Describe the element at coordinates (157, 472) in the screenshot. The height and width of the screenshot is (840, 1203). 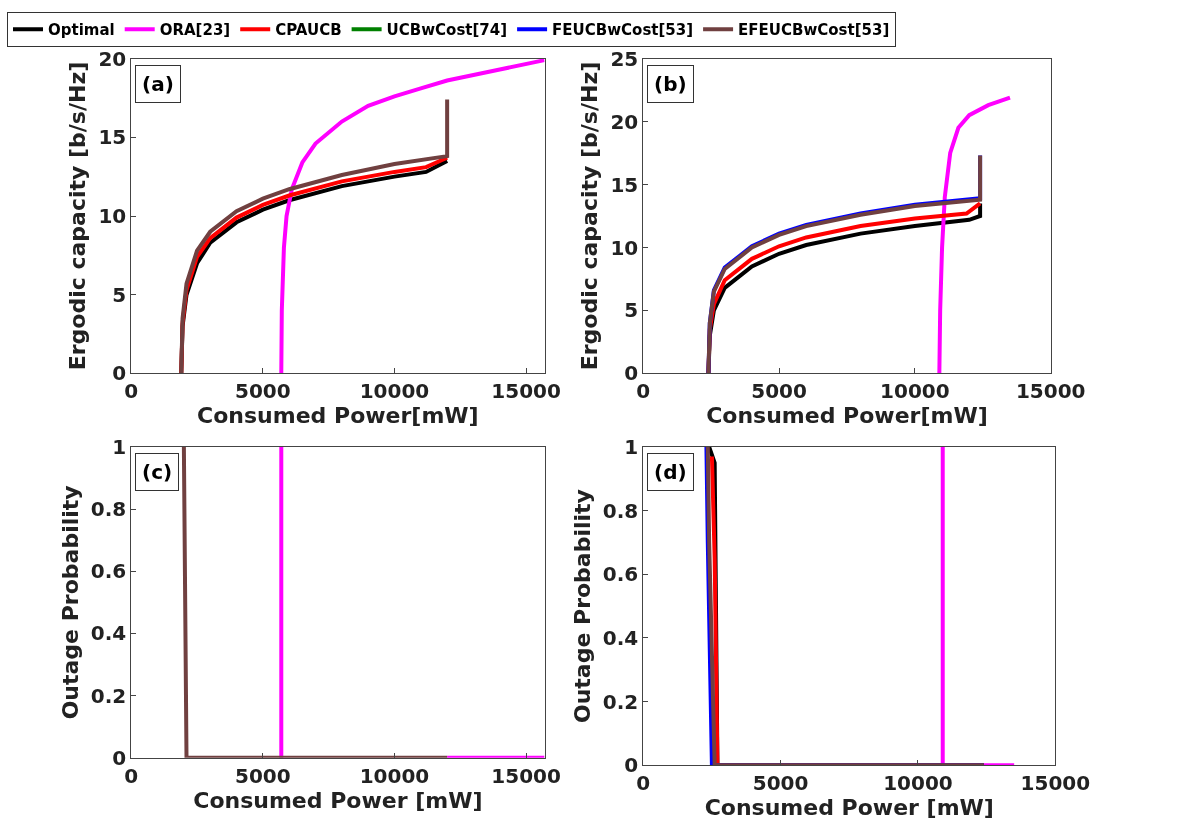
I see `text: (c)` at that location.